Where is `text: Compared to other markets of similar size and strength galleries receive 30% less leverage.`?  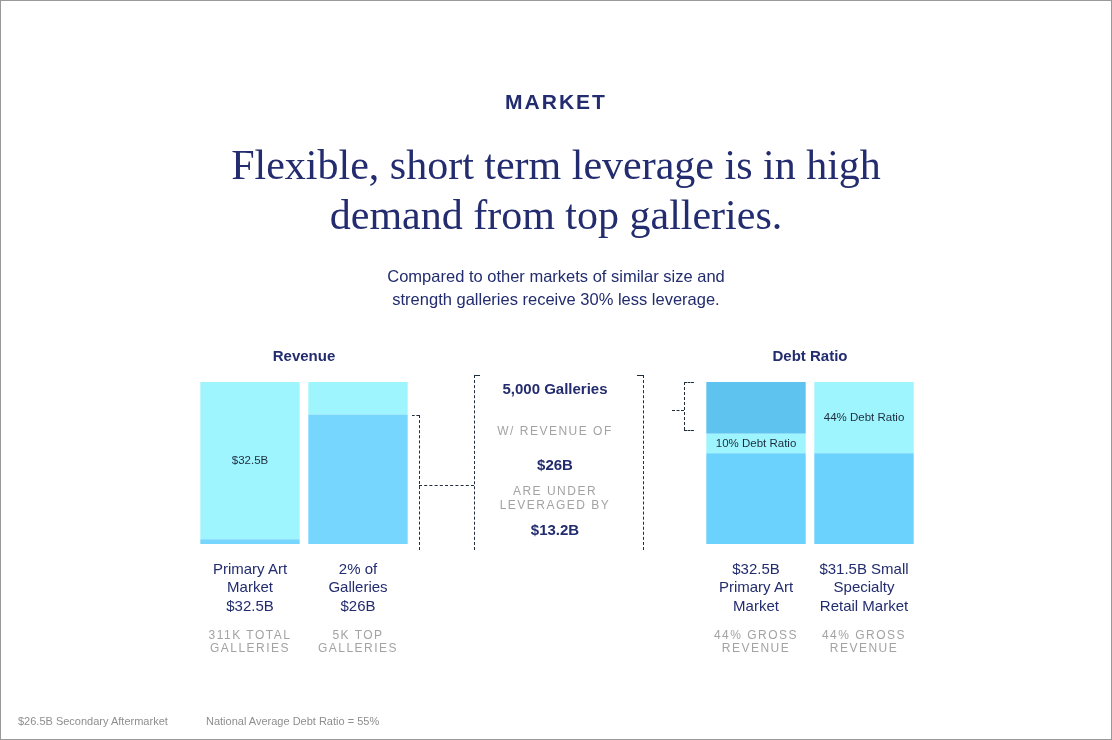
text: Compared to other markets of similar size and strength galleries receive 30% less leverage. is located at coordinates (556, 288).